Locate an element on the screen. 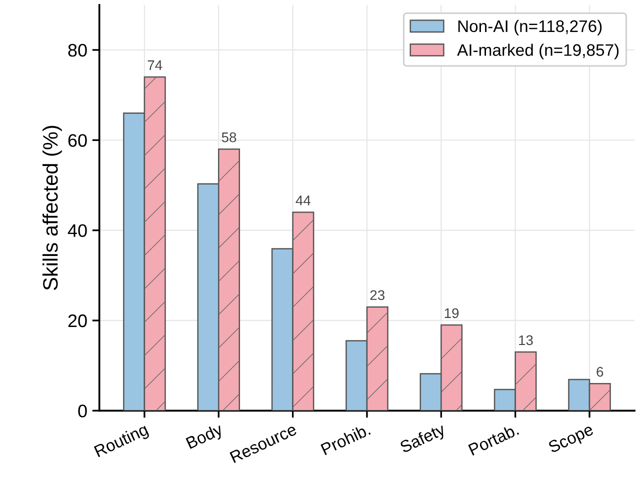  x-tick-label: Scope is located at coordinates (572, 439).